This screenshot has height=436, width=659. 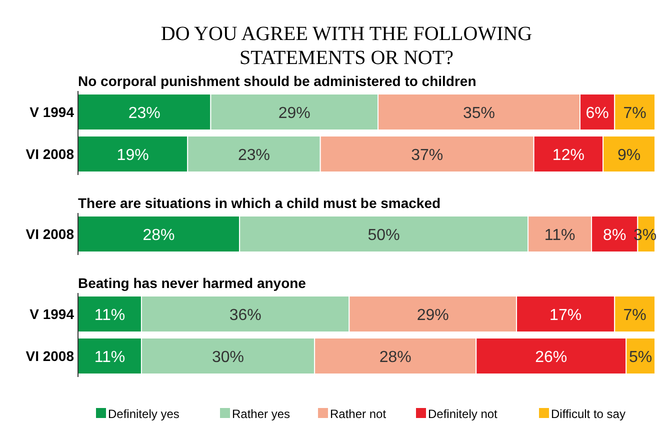 I want to click on data-label: 8%, so click(x=614, y=235).